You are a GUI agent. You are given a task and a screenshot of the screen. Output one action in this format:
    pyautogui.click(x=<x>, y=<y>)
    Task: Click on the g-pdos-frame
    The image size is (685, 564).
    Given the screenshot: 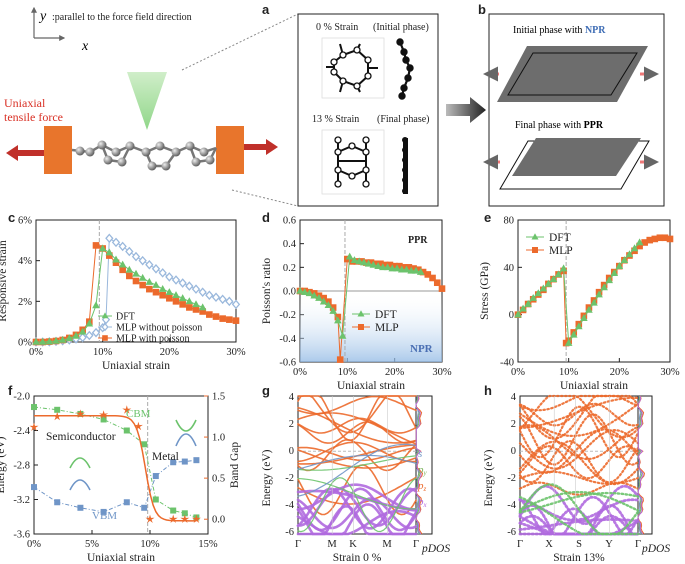 What is the action you would take?
    pyautogui.click(x=424, y=465)
    